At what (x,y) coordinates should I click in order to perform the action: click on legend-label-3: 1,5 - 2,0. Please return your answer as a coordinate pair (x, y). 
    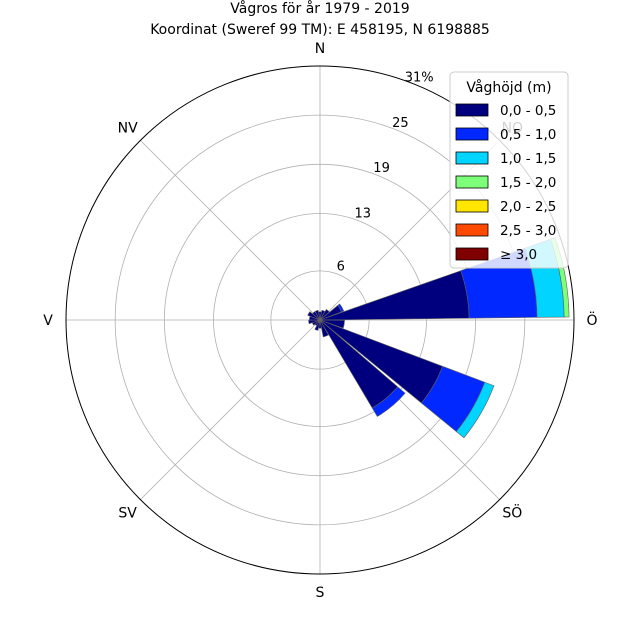
    Looking at the image, I should click on (528, 183).